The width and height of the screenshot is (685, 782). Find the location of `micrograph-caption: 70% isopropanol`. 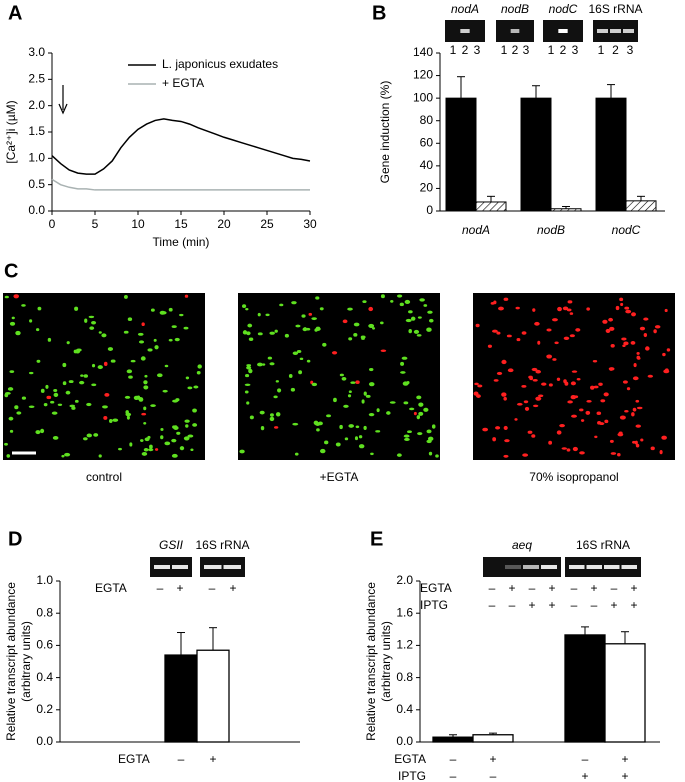

micrograph-caption: 70% isopropanol is located at coordinates (573, 477).